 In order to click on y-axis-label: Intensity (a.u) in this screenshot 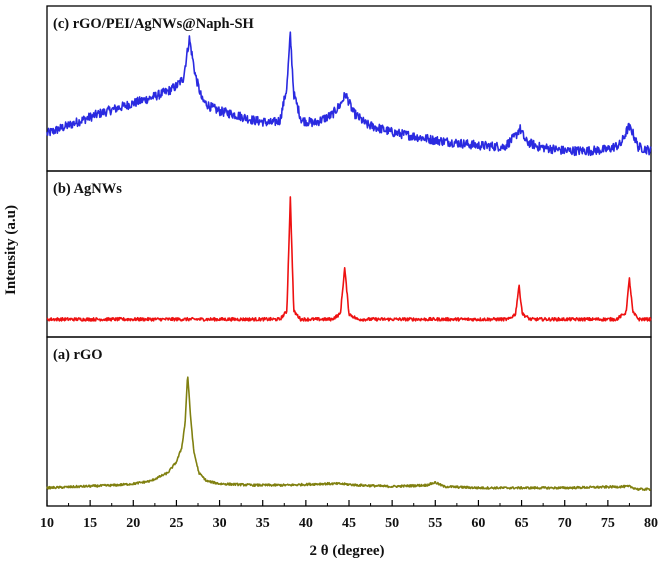, I will do `click(11, 250)`.